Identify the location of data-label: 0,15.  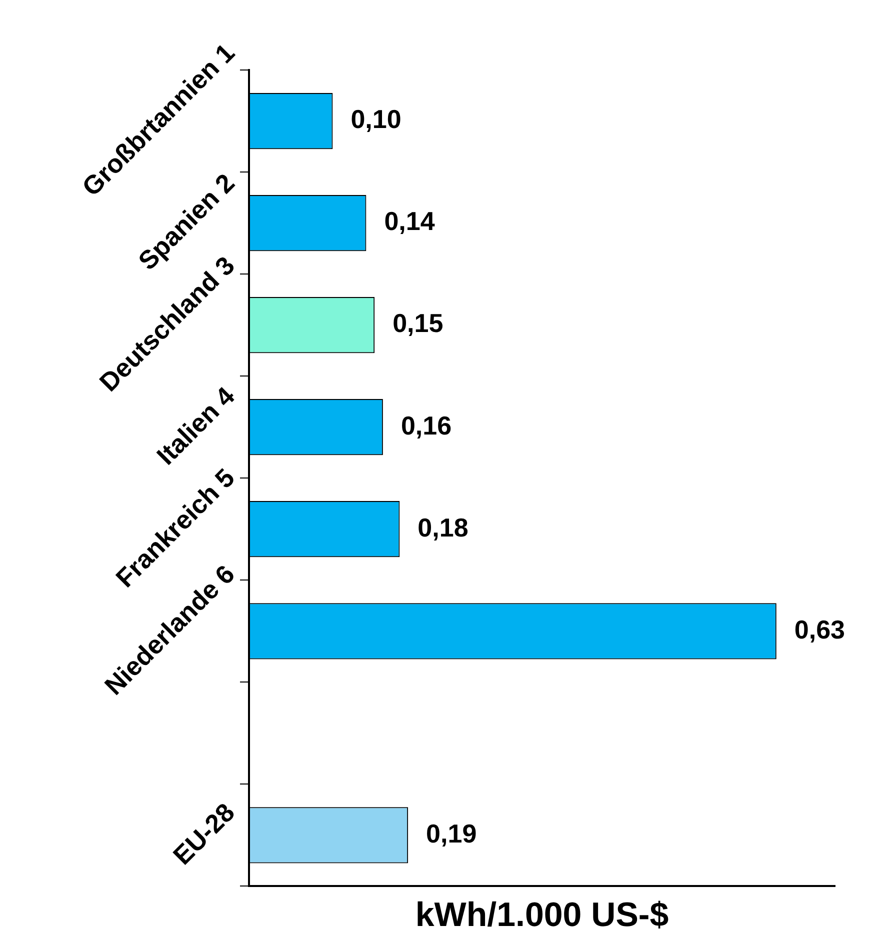
(418, 323).